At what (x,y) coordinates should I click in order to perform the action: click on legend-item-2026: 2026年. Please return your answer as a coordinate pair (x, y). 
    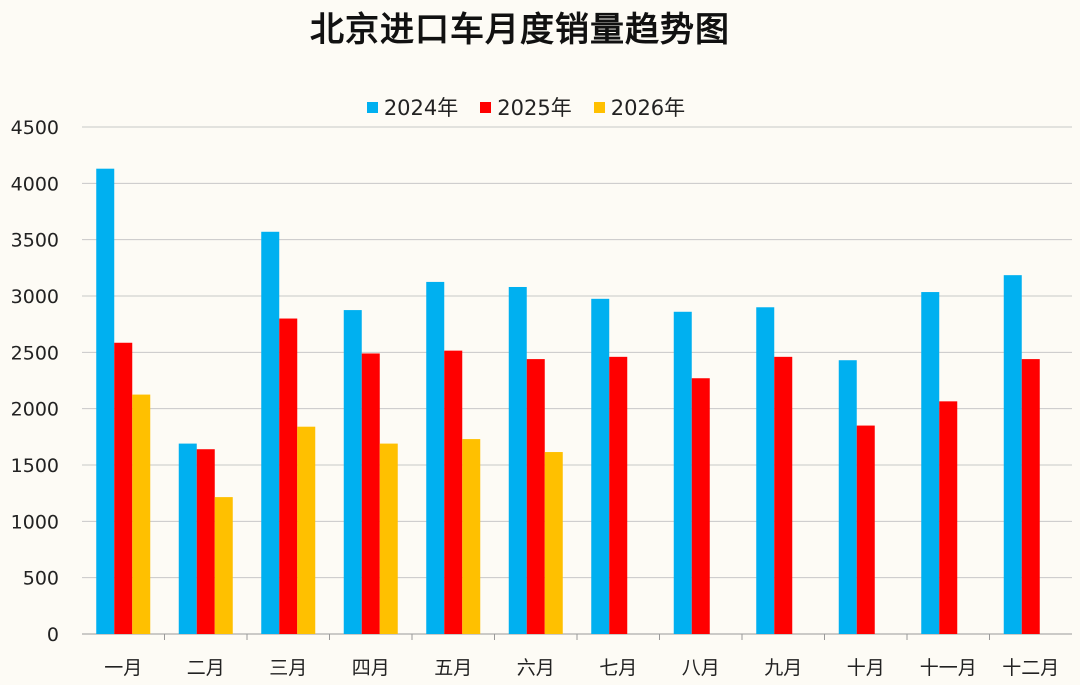
    Looking at the image, I should click on (639, 107).